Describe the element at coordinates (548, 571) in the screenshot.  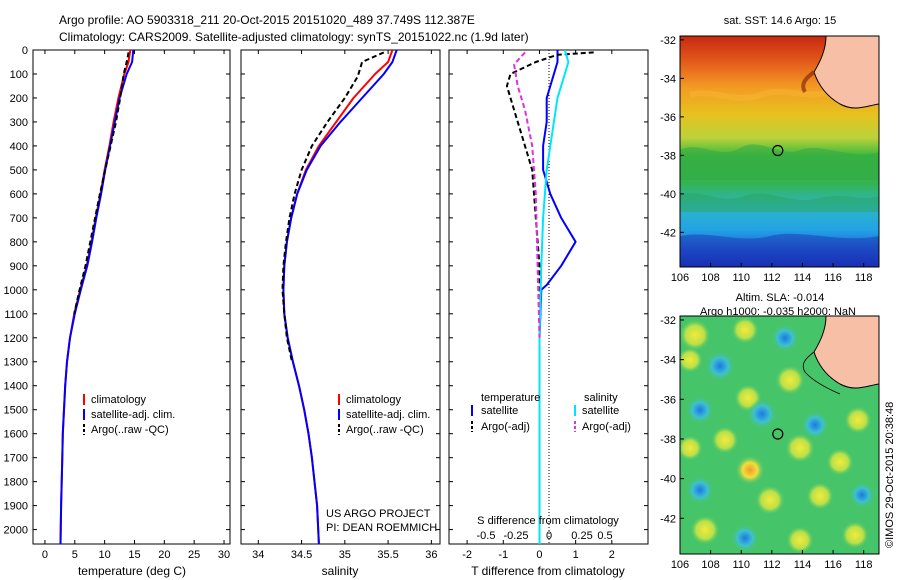
I see `difference-xlabel: T difference from climatology` at that location.